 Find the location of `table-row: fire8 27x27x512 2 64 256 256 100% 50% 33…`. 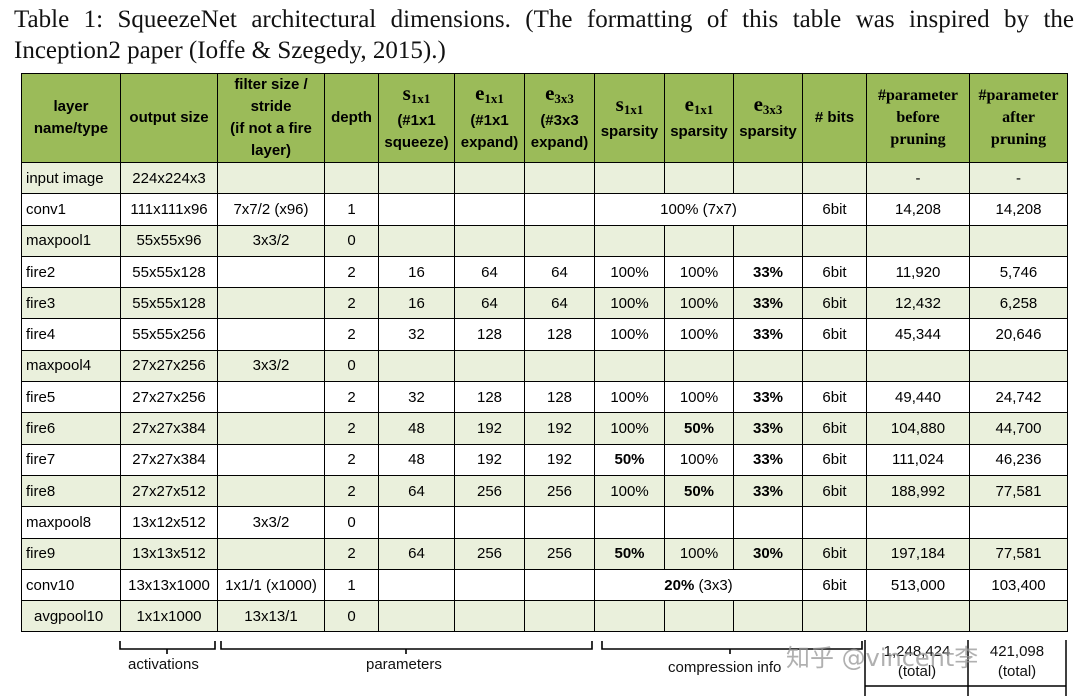

table-row: fire8 27x27x512 2 64 256 256 100% 50% 33… is located at coordinates (544, 491).